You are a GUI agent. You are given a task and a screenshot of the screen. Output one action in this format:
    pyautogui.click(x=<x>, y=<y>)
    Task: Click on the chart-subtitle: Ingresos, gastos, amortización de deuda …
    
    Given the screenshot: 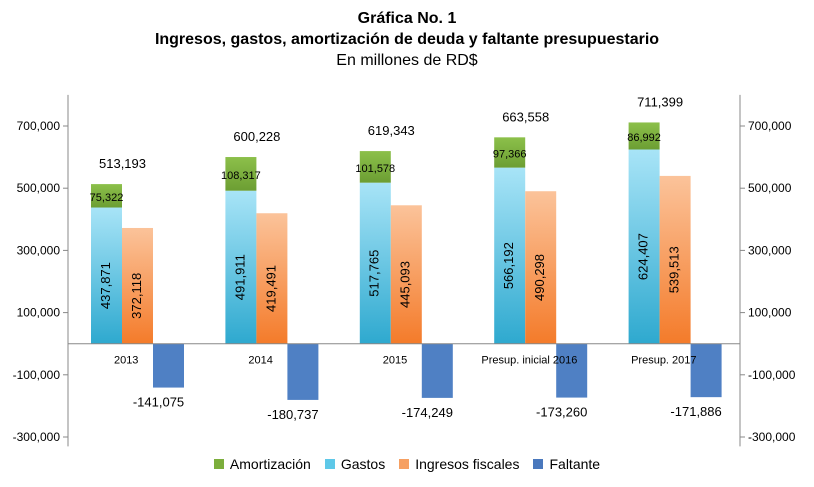 What is the action you would take?
    pyautogui.click(x=407, y=39)
    